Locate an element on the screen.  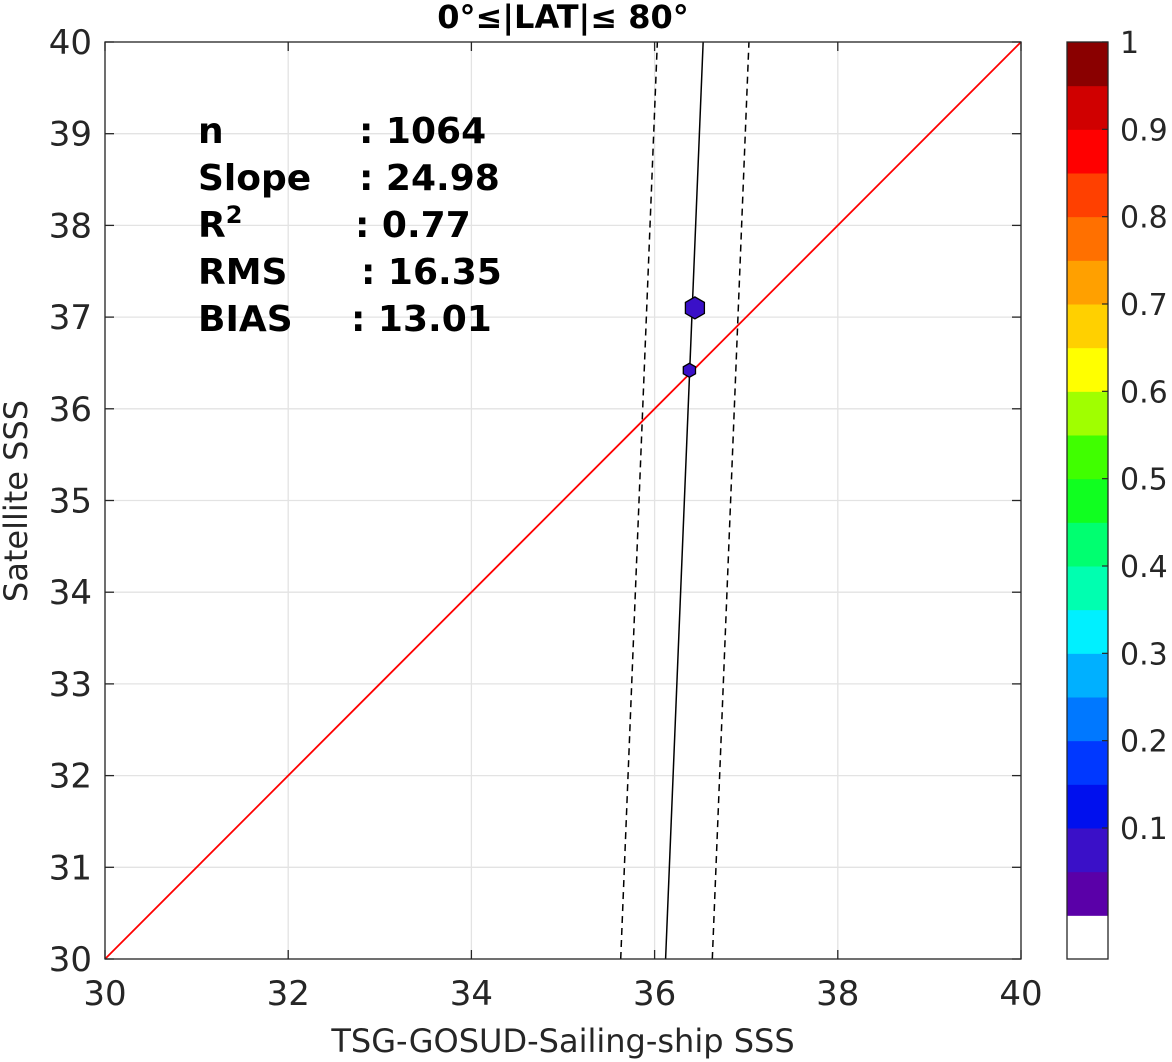
regression-line is located at coordinates (684, 500).